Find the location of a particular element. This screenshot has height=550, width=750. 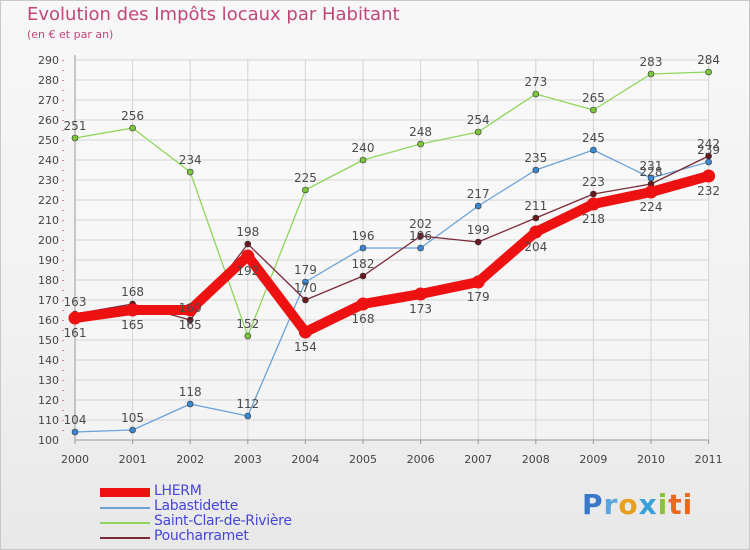

x-tick-label: 2008 is located at coordinates (536, 459).